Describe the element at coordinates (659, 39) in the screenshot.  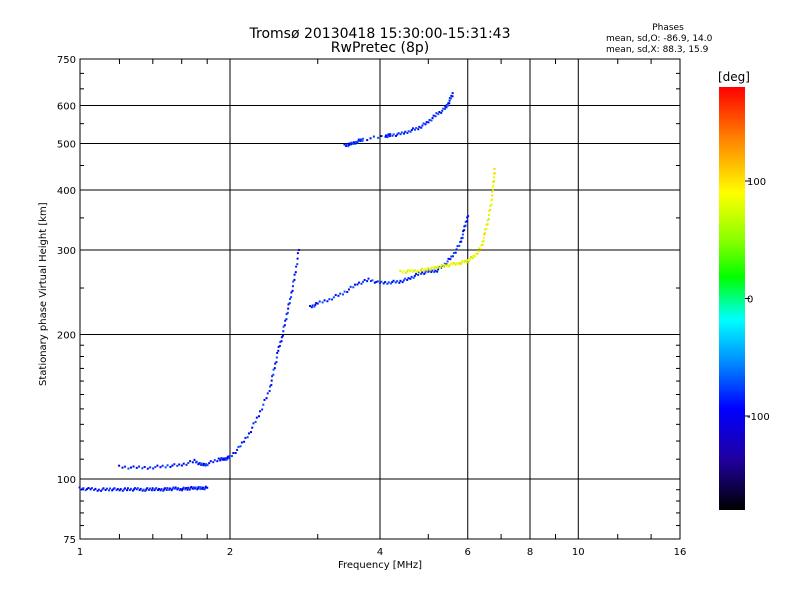
I see `phases-o-stats: mean, sd,O: -86.9, 14.0` at that location.